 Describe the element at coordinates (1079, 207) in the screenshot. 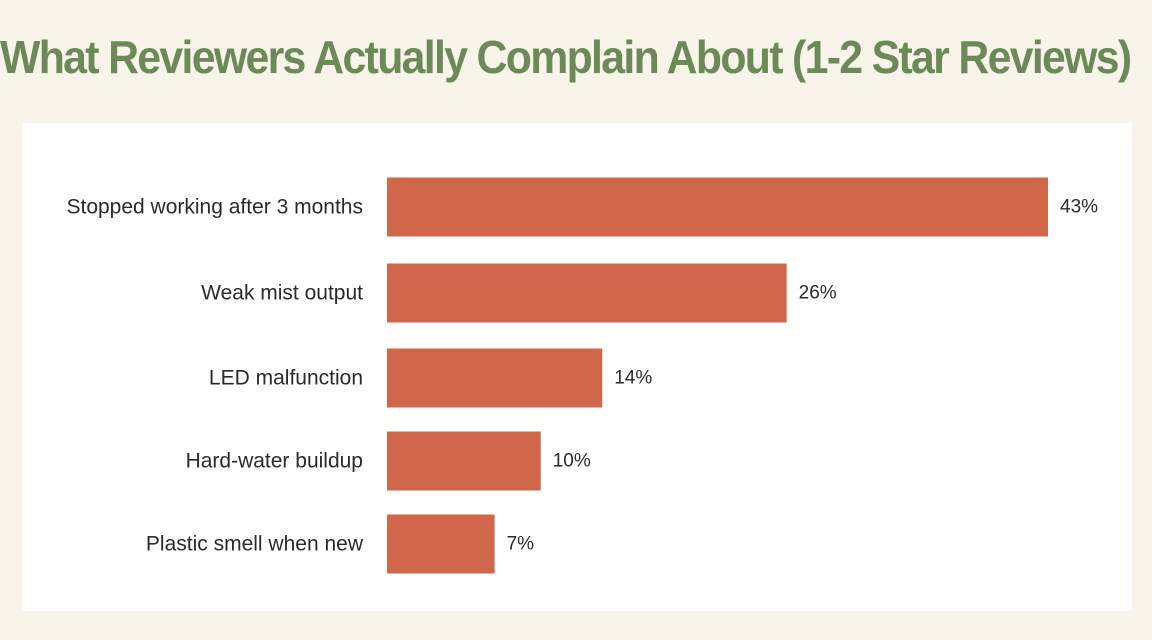

I see `value-label-0: 43%` at that location.